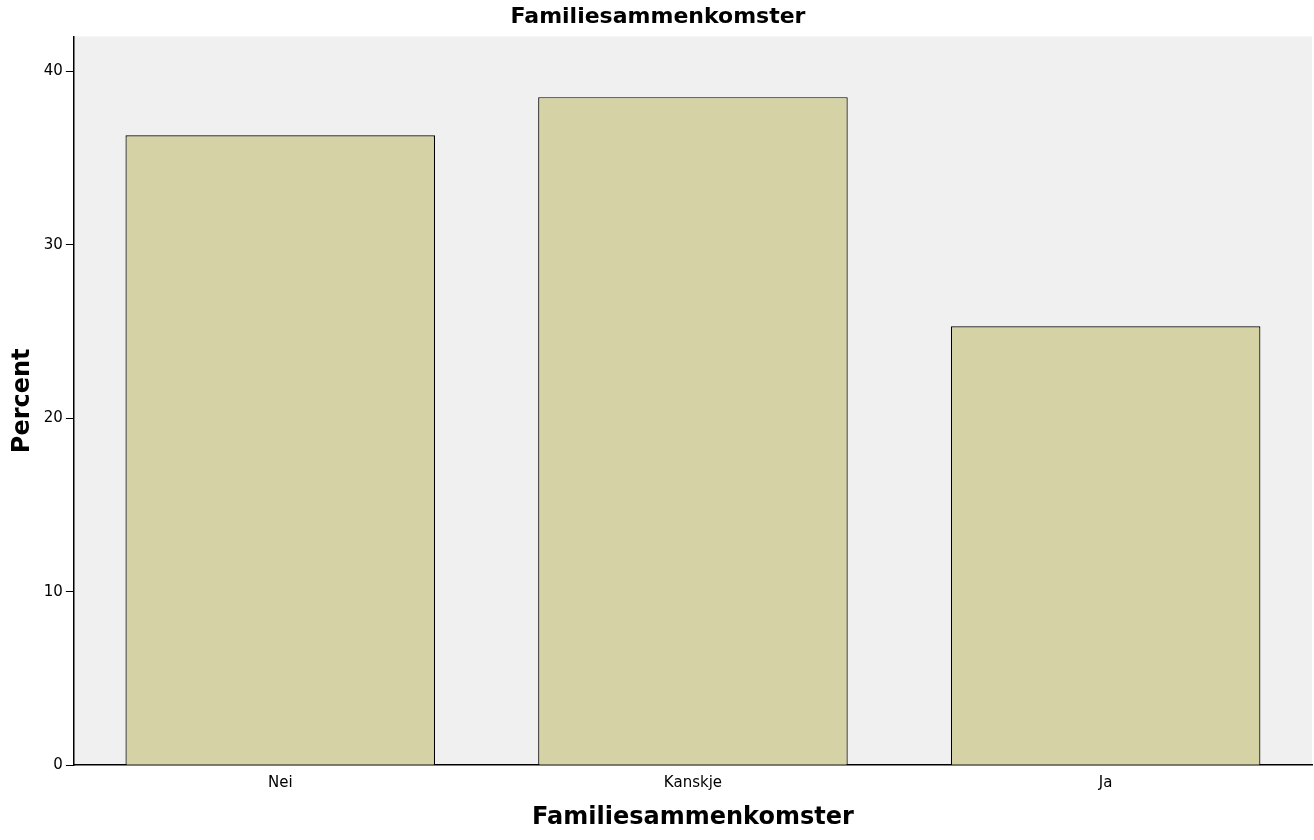 The height and width of the screenshot is (840, 1314). Describe the element at coordinates (658, 15) in the screenshot. I see `chart-title: Familiesammenkomster` at that location.